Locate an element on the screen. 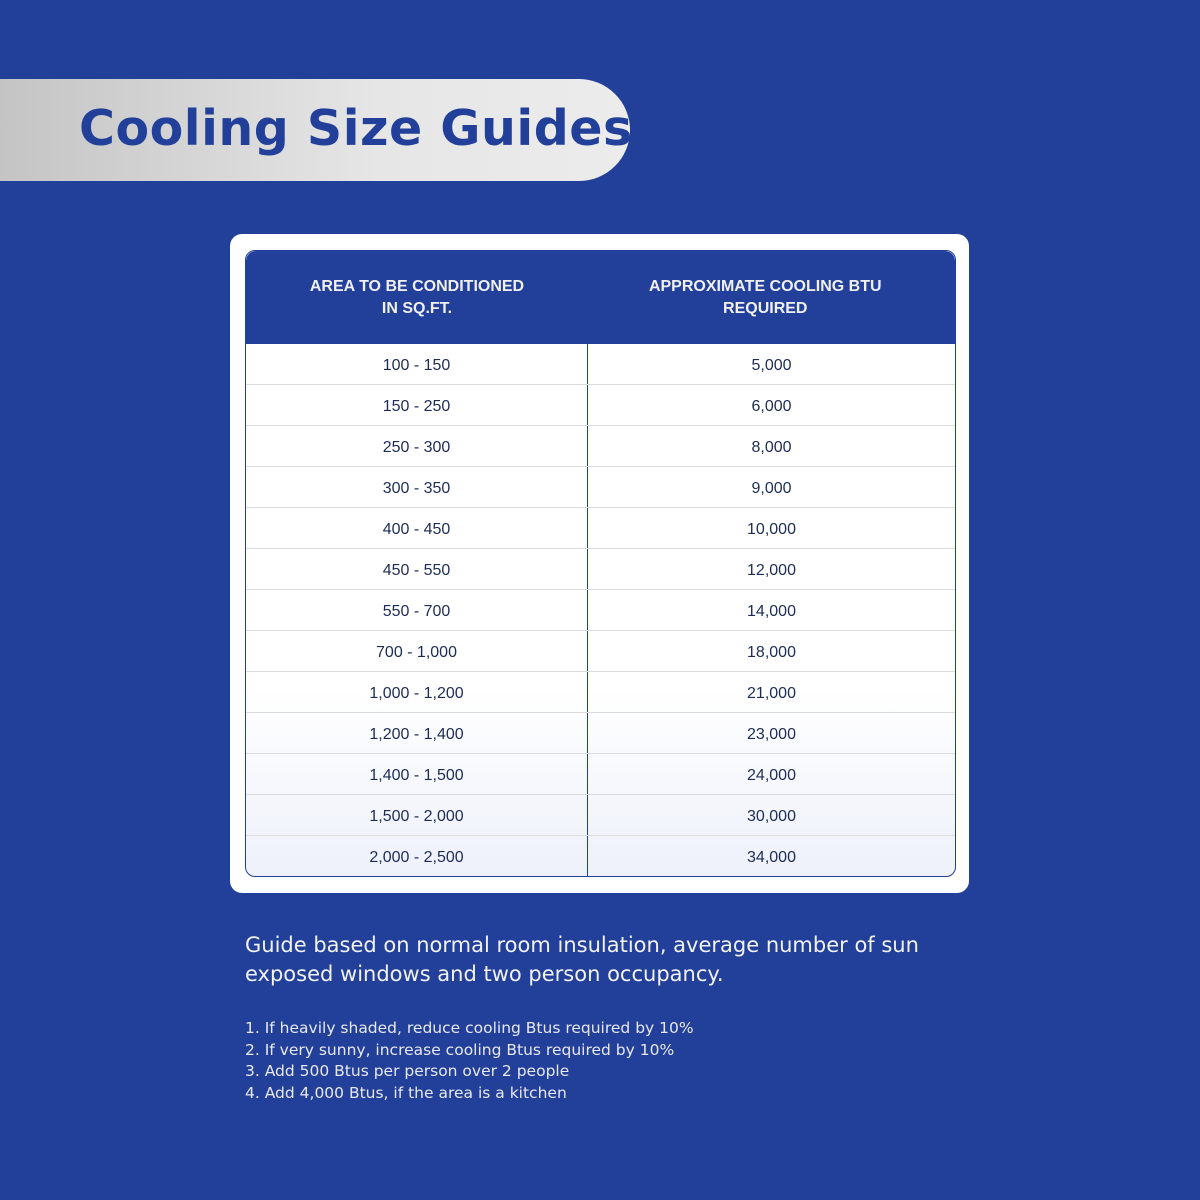 Image resolution: width=1200 pixels, height=1200 pixels. header-area: AREA TO BE CONDITIONED IN SQ.FT. is located at coordinates (417, 297).